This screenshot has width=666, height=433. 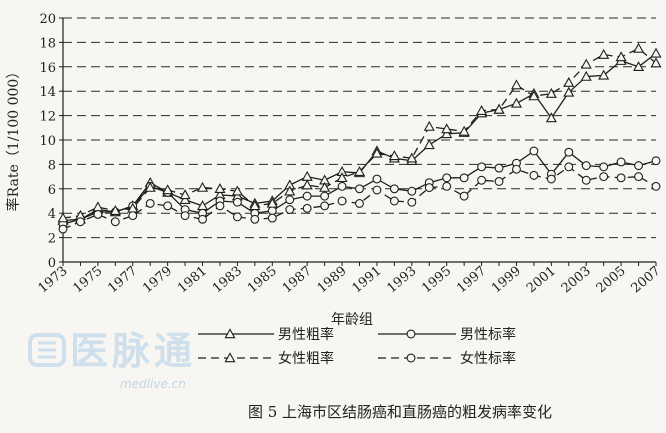 What do you see at coordinates (506, 280) in the screenshot?
I see `x-tick-label: 1999` at bounding box center [506, 280].